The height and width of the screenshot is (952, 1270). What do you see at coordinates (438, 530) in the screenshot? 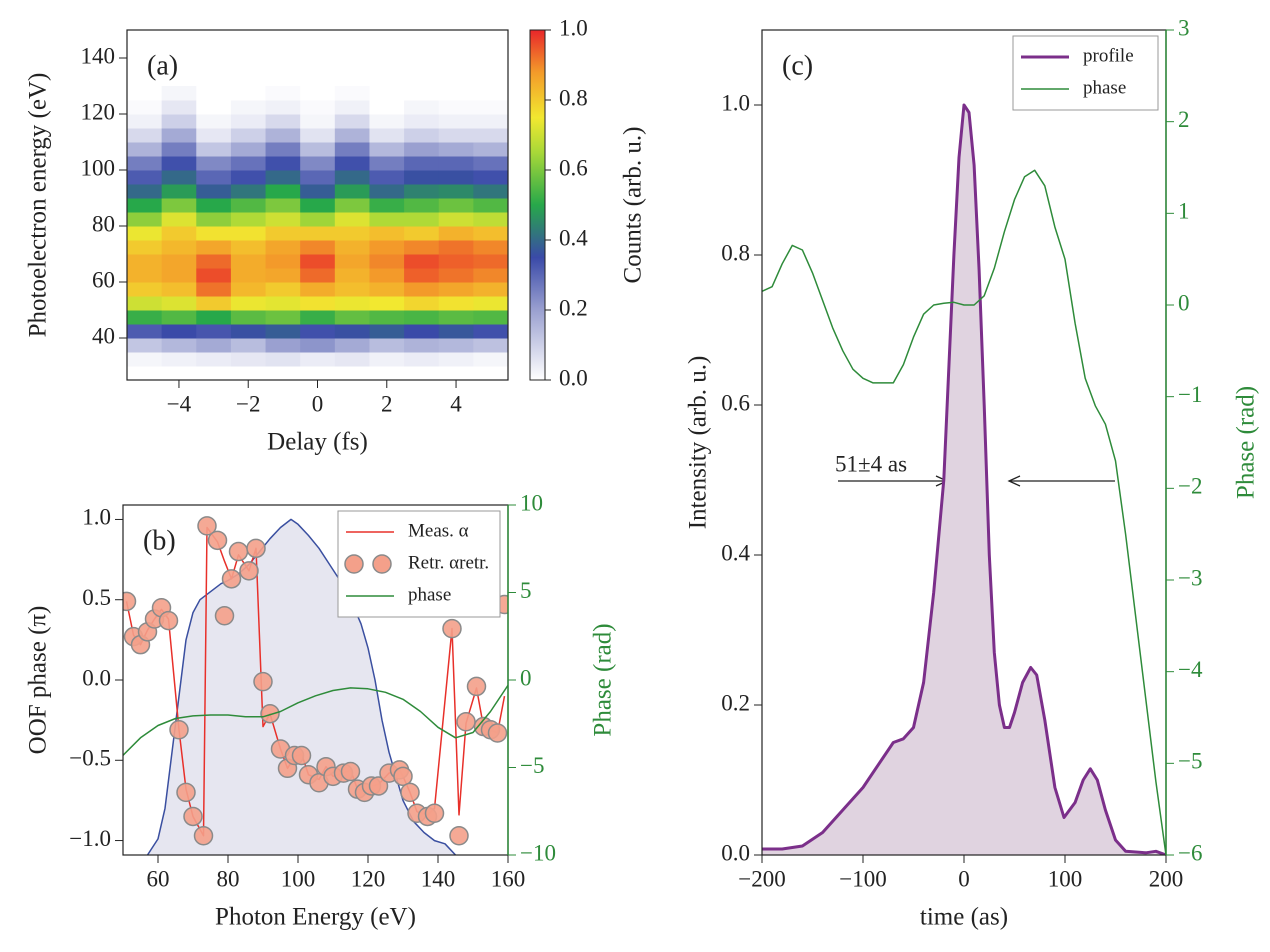
I see `legend-label: Meas. α` at bounding box center [438, 530].